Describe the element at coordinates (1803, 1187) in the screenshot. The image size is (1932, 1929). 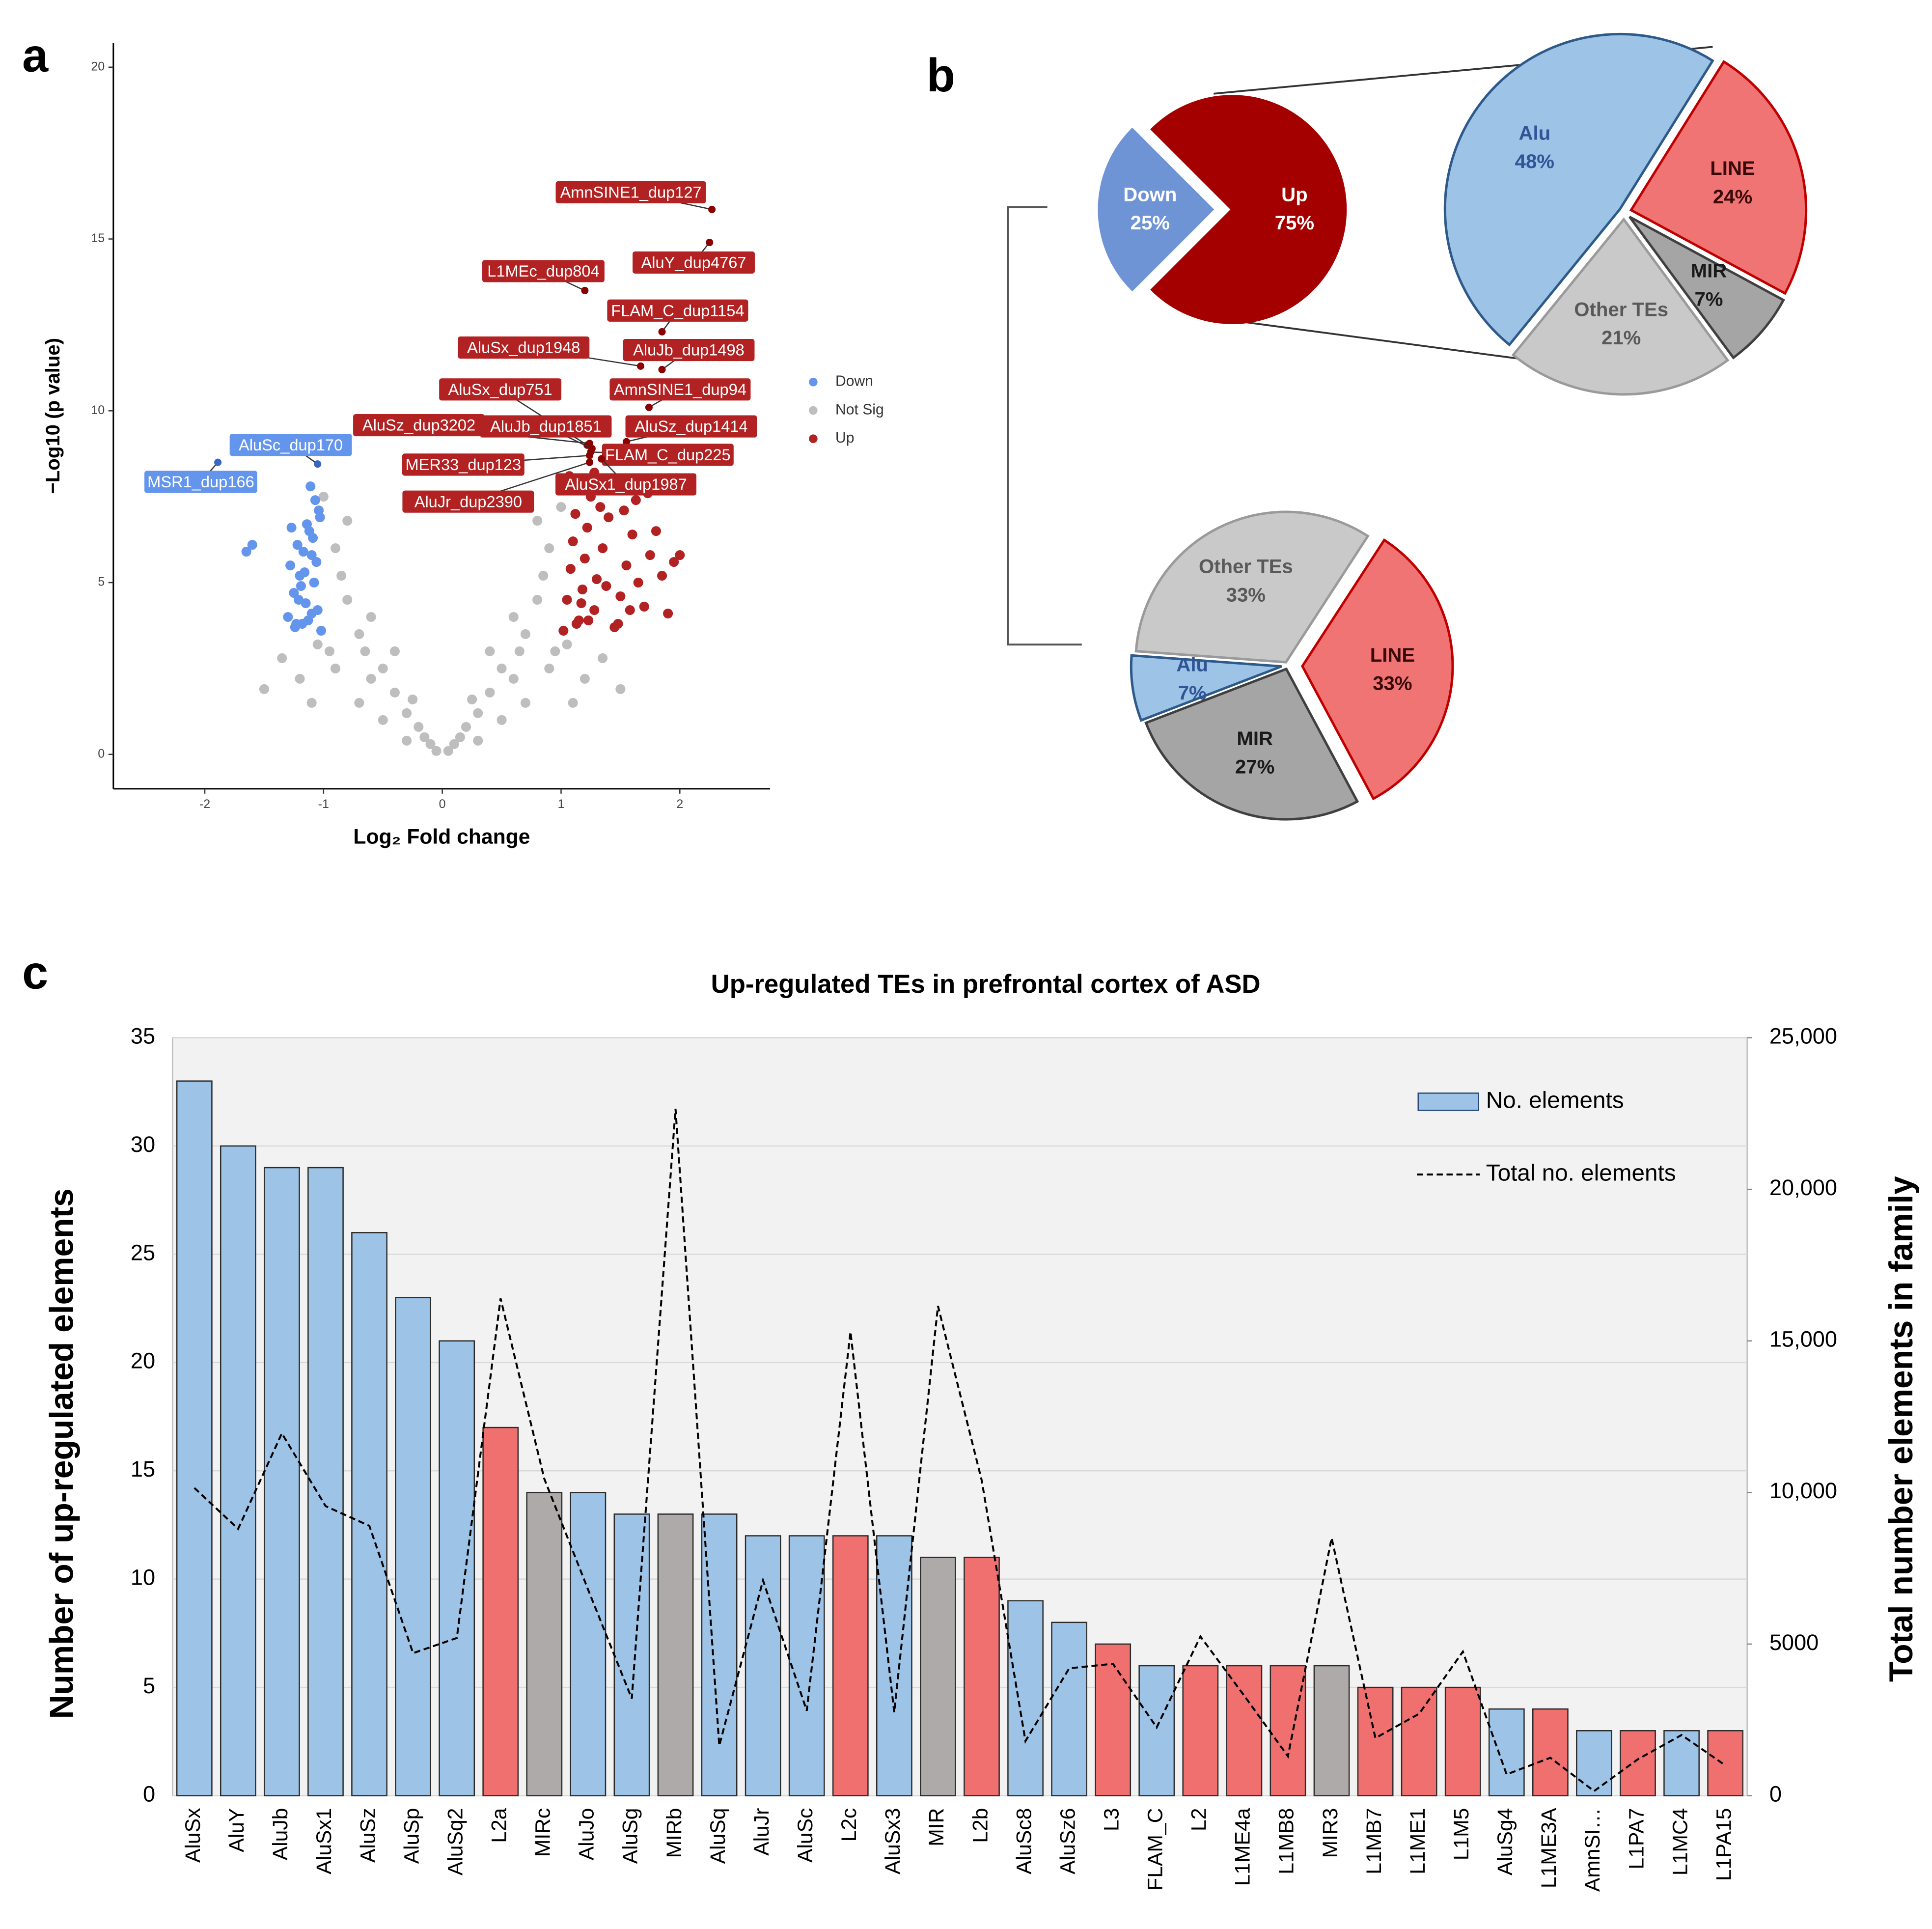
I see `y2-tick-label: 20,000` at that location.